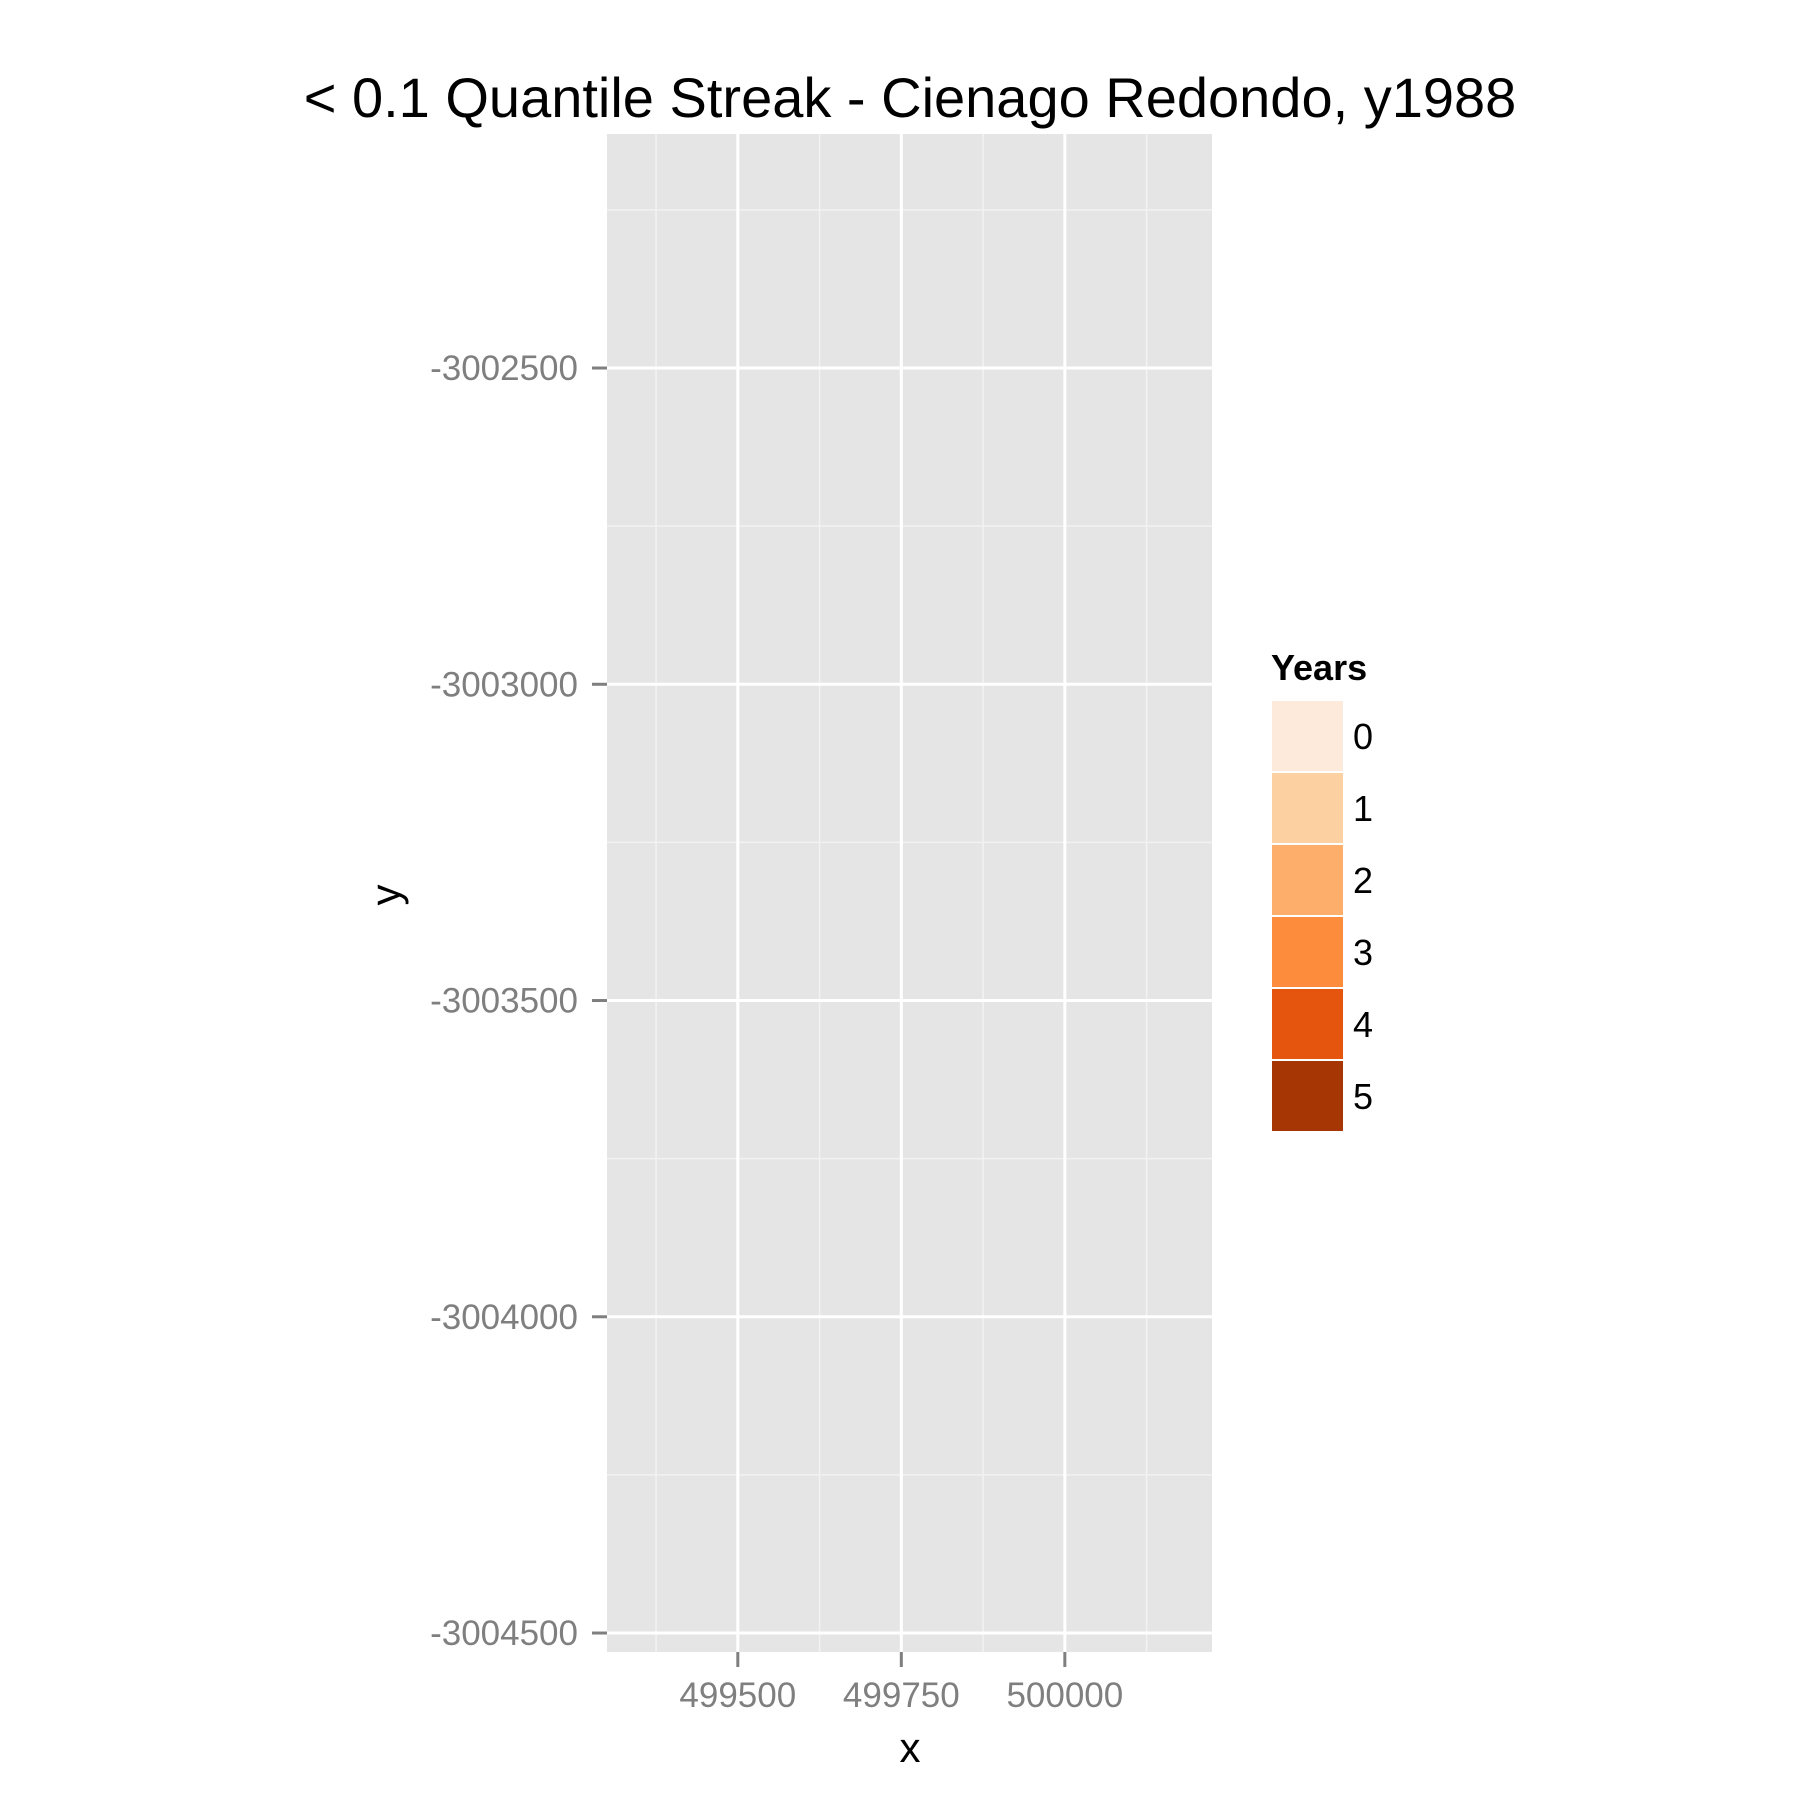  What do you see at coordinates (1064, 1695) in the screenshot?
I see `x-tick-label: 500000` at bounding box center [1064, 1695].